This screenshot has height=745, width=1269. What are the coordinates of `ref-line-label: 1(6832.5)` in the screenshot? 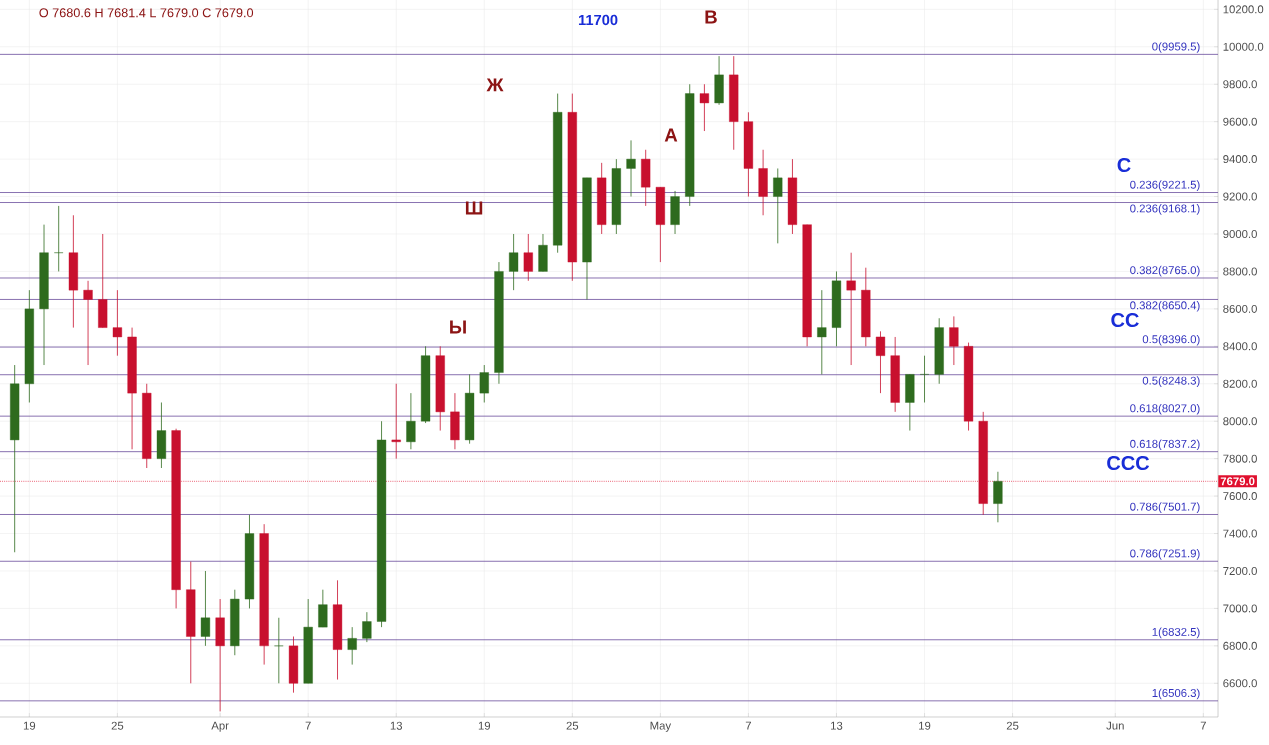 It's located at (1176, 633).